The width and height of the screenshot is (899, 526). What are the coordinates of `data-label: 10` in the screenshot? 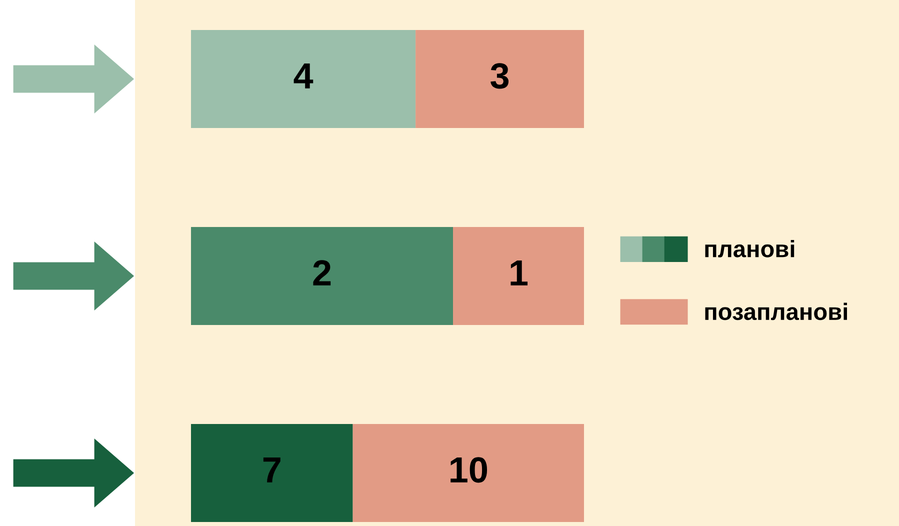 It's located at (469, 470).